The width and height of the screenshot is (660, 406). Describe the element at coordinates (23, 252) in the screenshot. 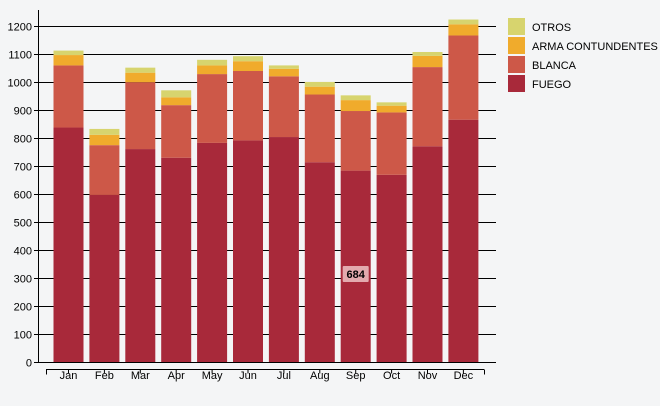

I see `y-tick-label: 400` at that location.